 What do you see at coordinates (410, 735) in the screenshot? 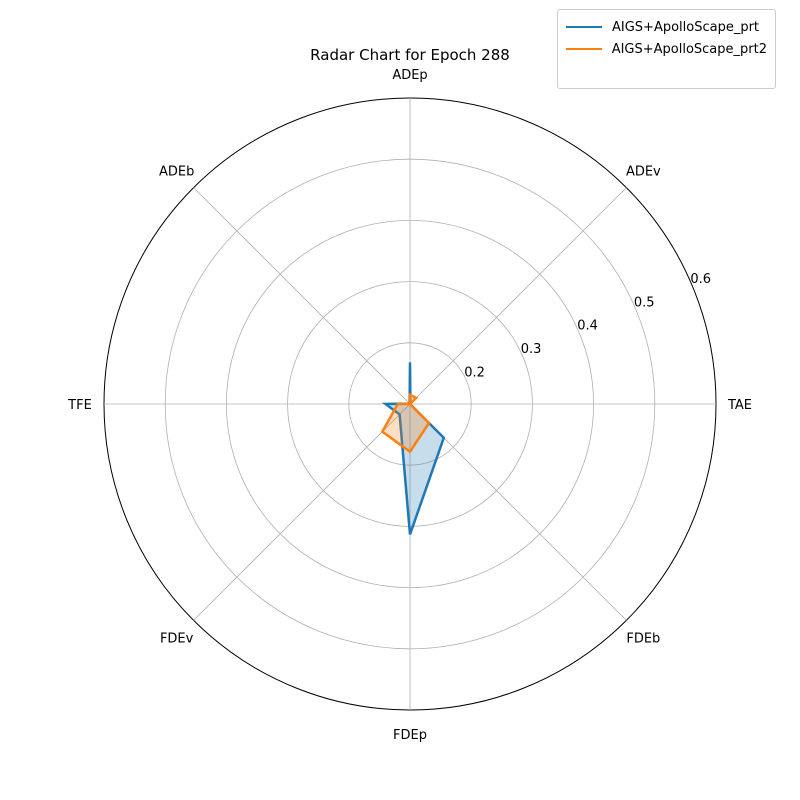
I see `category-label-fdep: FDEp` at bounding box center [410, 735].